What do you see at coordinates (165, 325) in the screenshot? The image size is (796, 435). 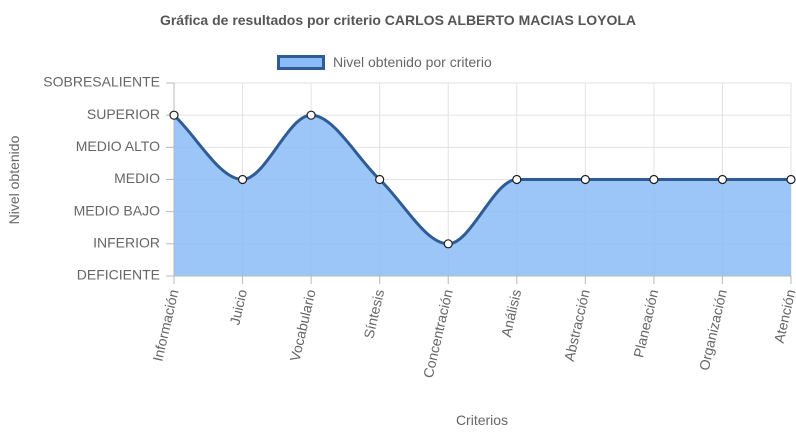 I see `x-tick-label: Información` at bounding box center [165, 325].